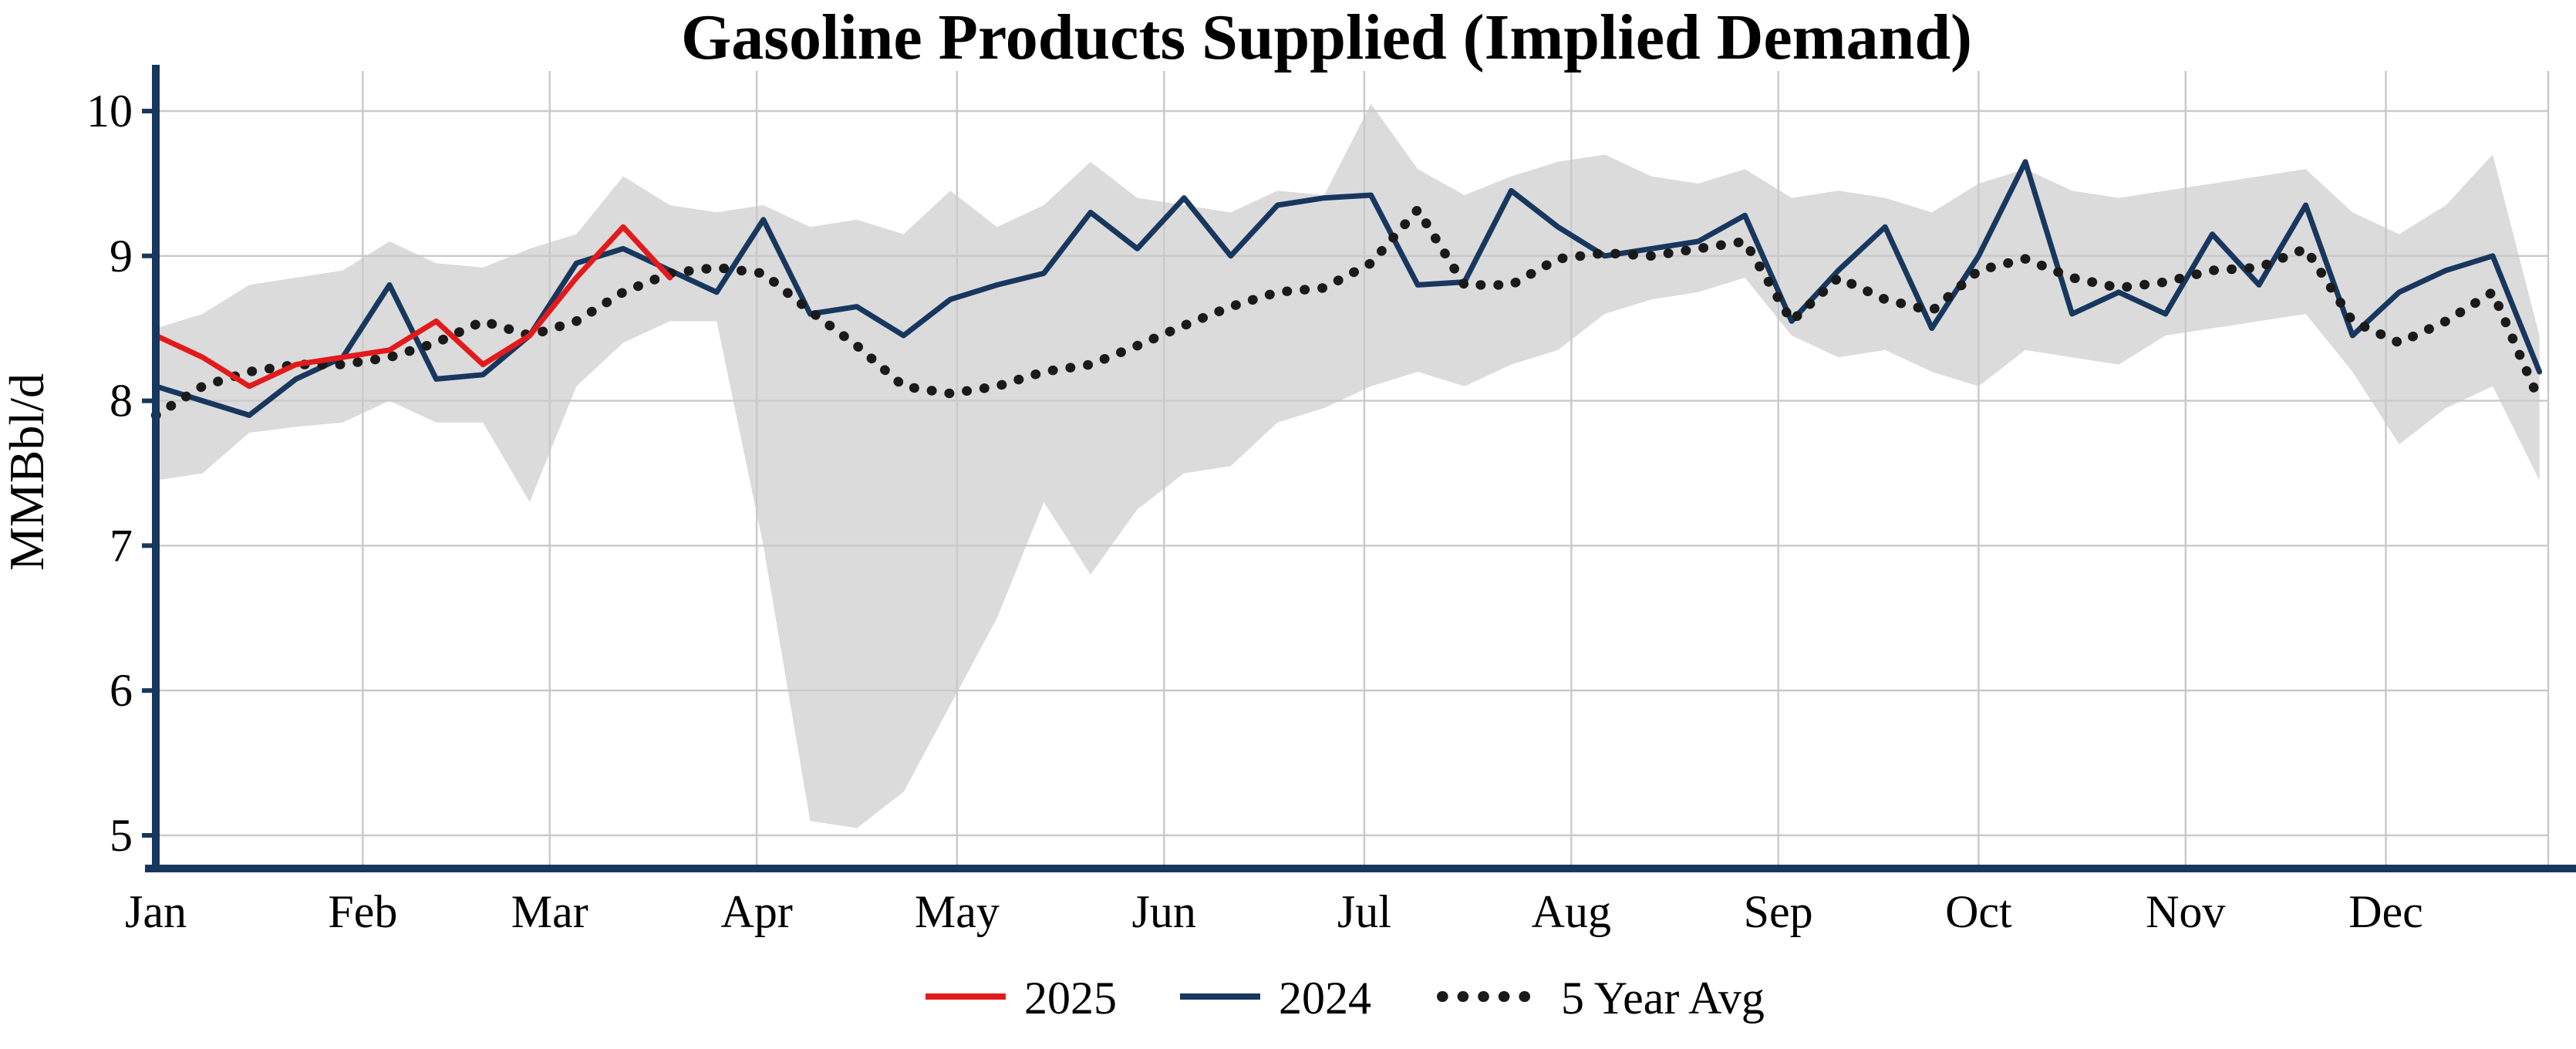  What do you see at coordinates (549, 911) in the screenshot?
I see `x-tick-label: Mar` at bounding box center [549, 911].